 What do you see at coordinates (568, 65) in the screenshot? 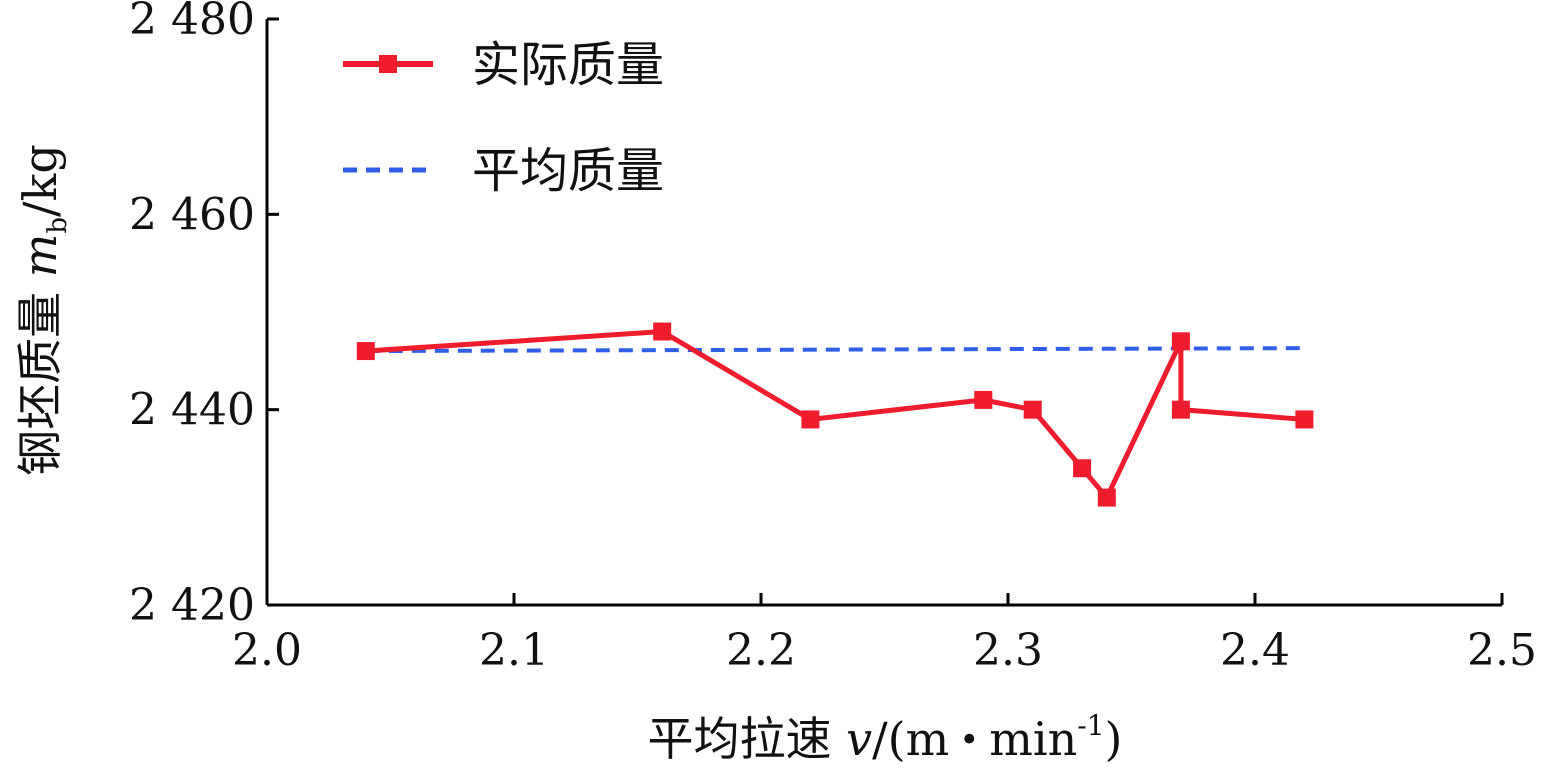
I see `legend-label: 实际质量` at bounding box center [568, 65].